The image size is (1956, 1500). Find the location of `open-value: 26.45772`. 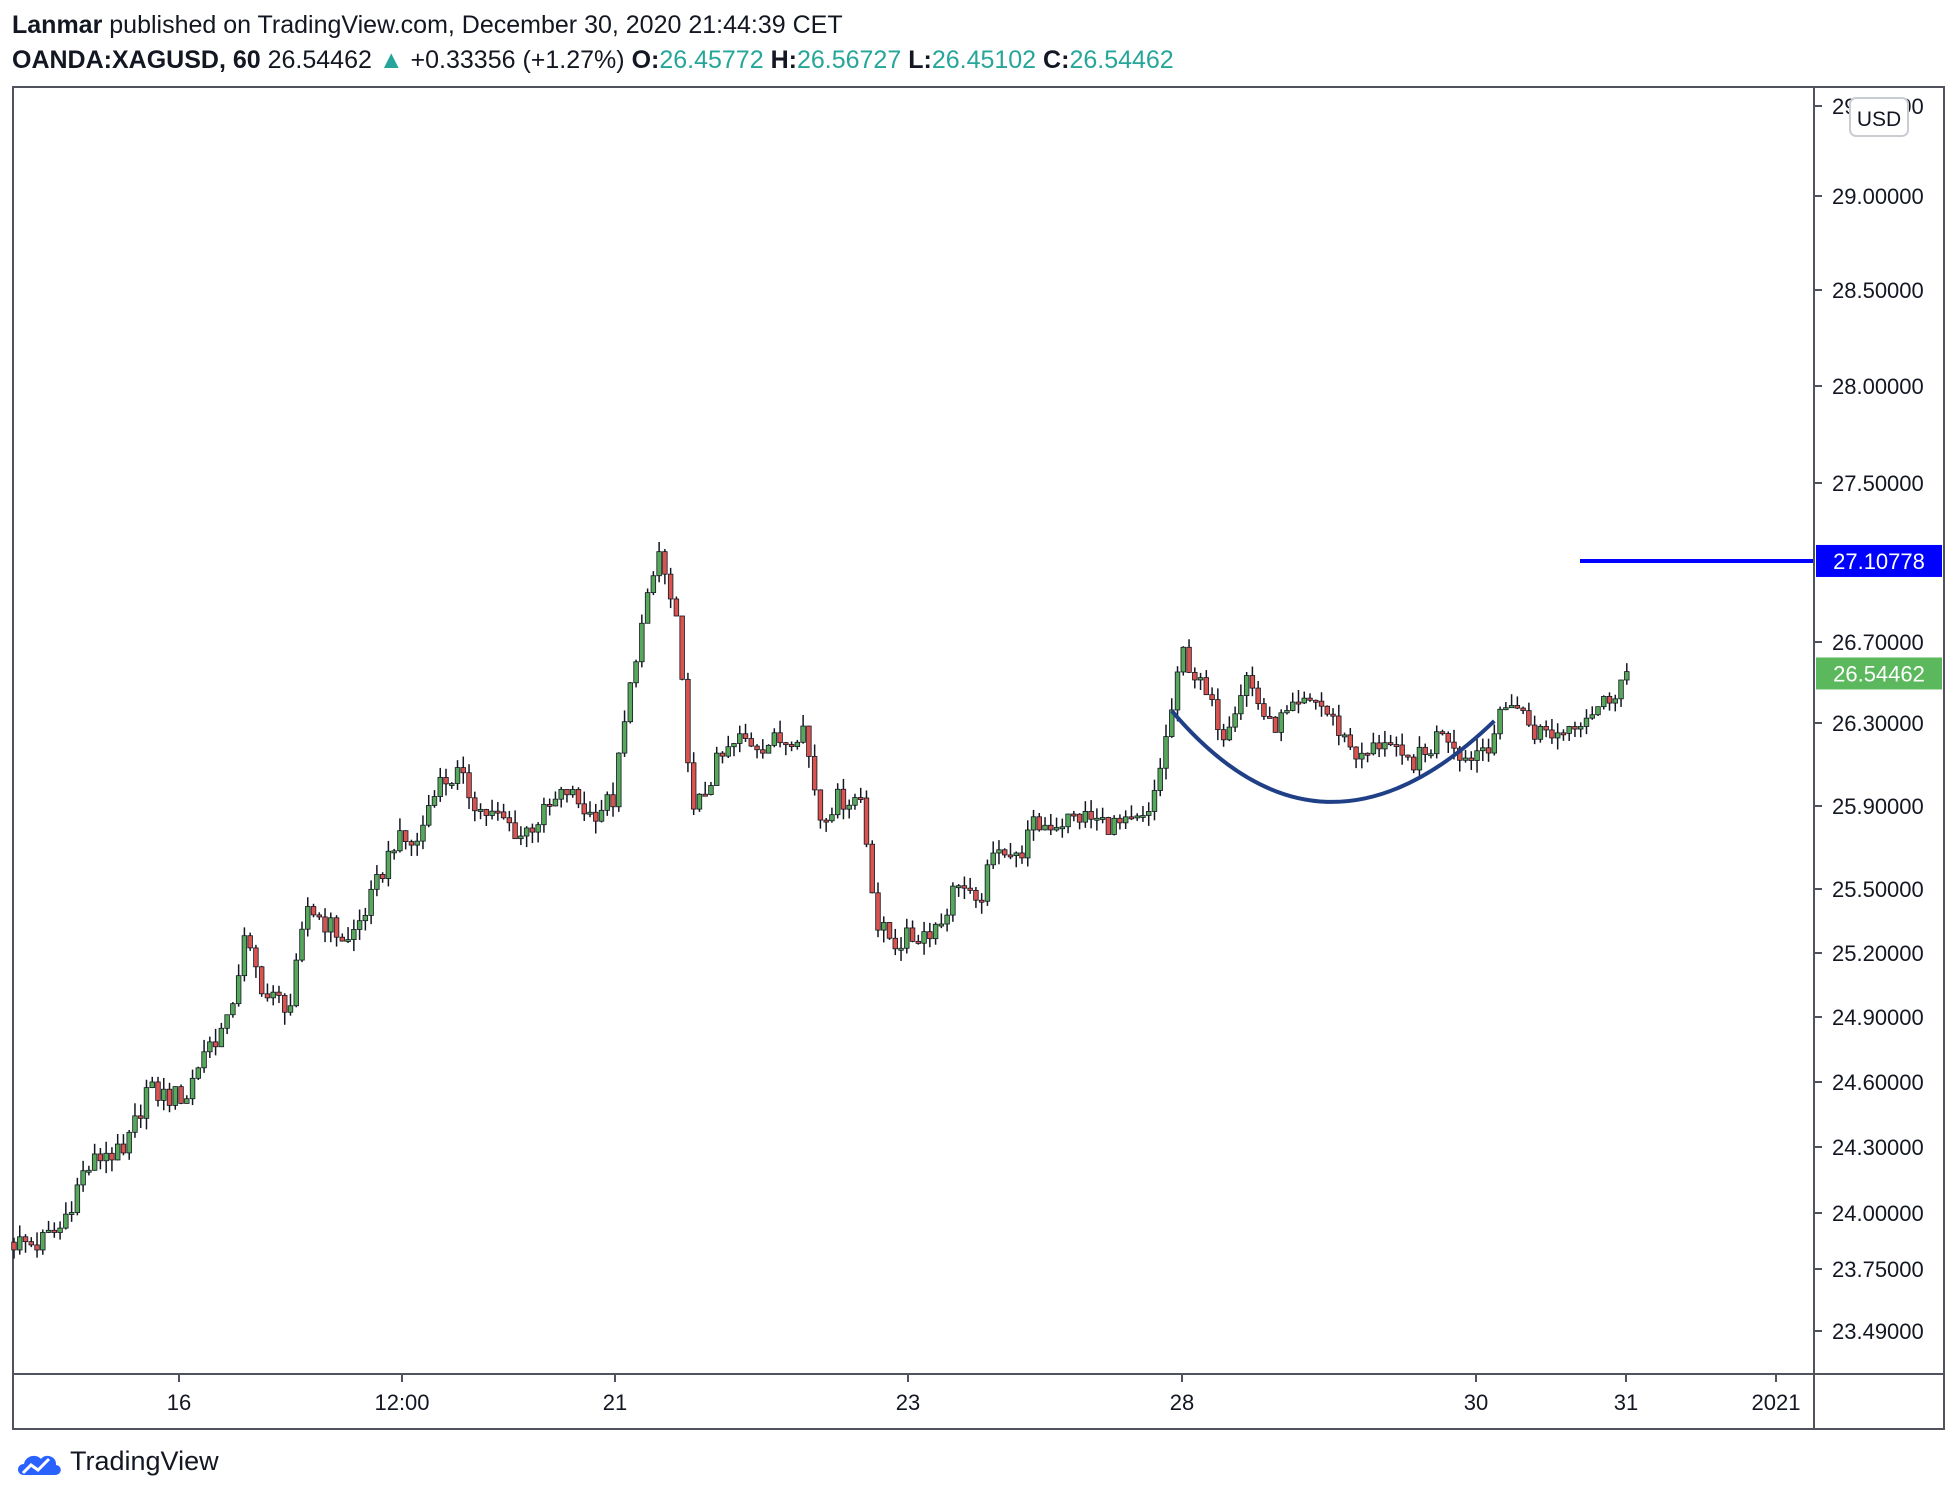

open-value: 26.45772 is located at coordinates (711, 60).